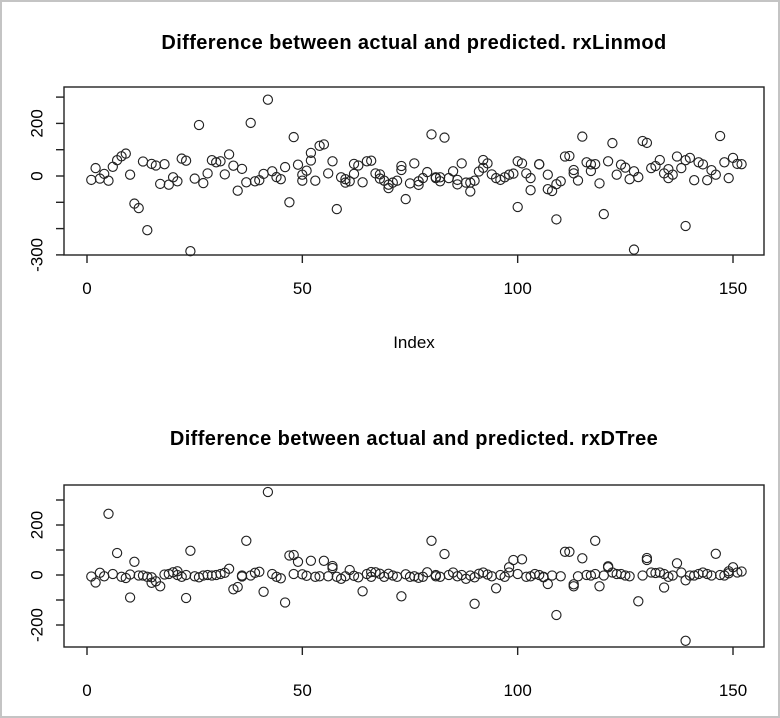  Describe the element at coordinates (36, 574) in the screenshot. I see `y-axis-tick-label: 0` at that location.